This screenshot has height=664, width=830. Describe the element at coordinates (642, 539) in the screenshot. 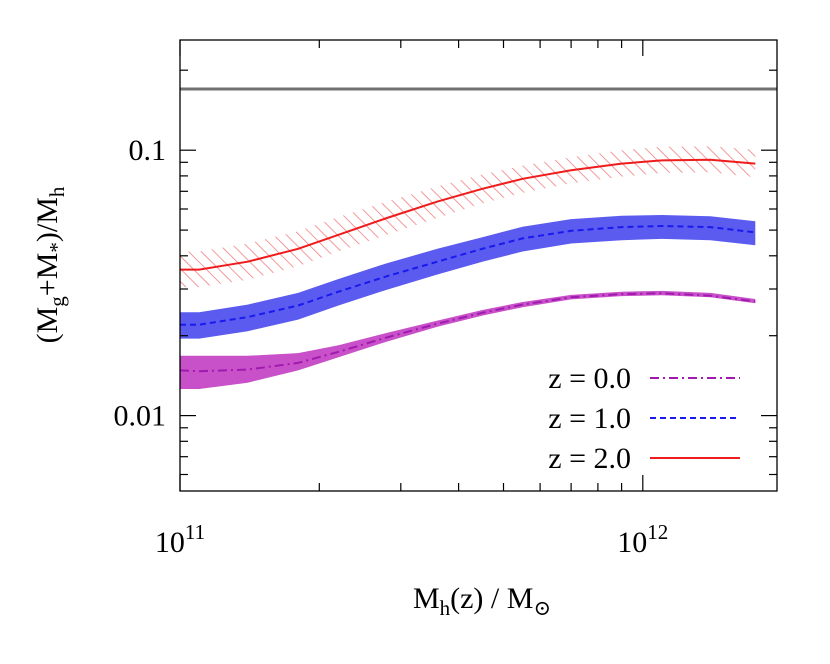

I see `x-tick-label: 1012` at that location.